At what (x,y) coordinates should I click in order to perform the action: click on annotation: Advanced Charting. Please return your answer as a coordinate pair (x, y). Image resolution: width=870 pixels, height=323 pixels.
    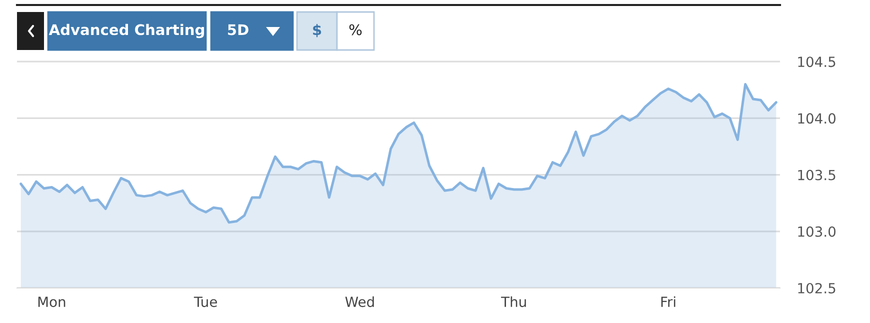
    Looking at the image, I should click on (126, 31).